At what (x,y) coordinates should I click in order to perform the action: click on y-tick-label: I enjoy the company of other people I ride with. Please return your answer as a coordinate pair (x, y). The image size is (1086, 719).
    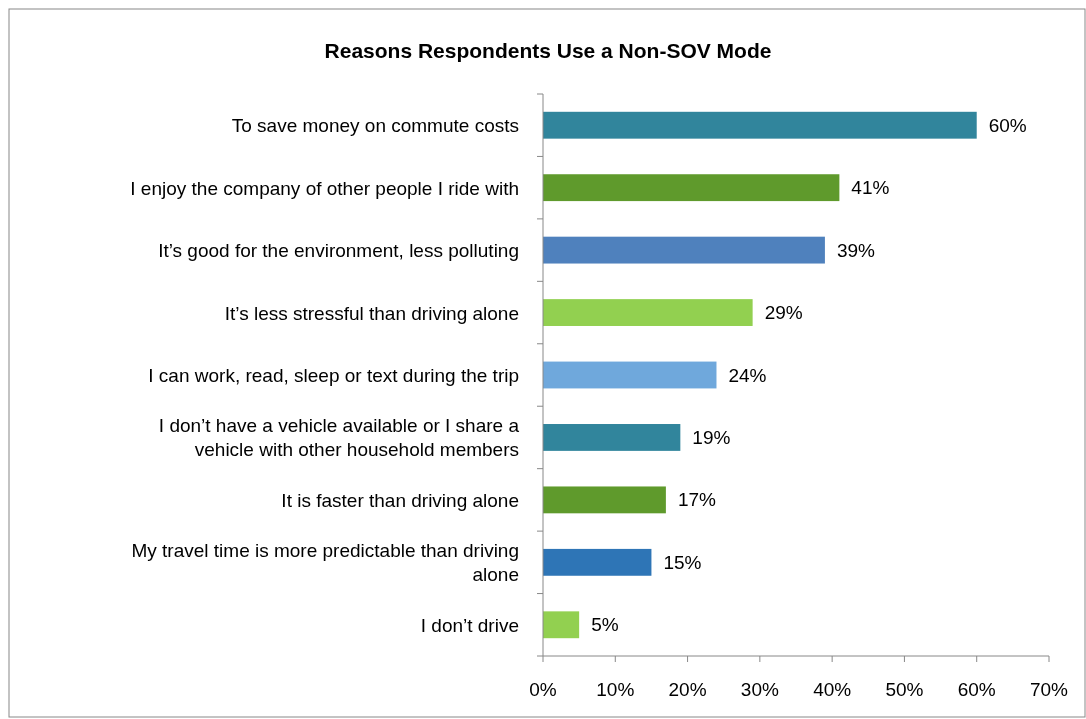
    Looking at the image, I should click on (324, 188).